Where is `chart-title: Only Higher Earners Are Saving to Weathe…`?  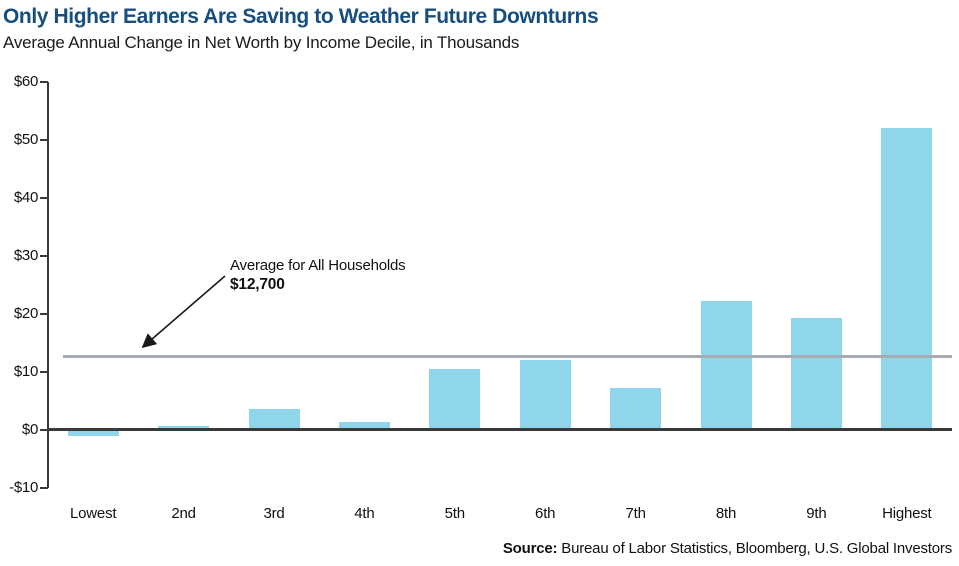
chart-title: Only Higher Earners Are Saving to Weathe… is located at coordinates (301, 16).